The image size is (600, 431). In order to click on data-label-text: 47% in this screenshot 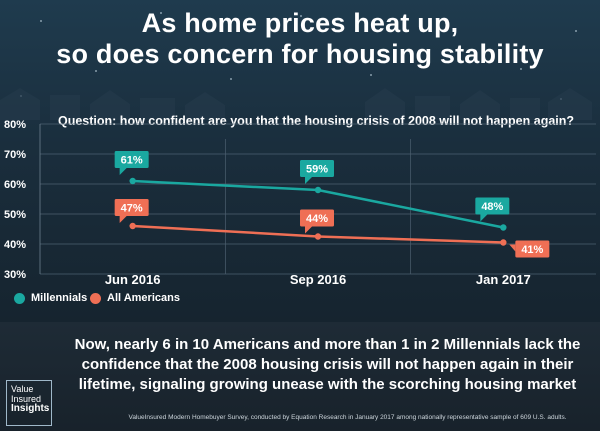, I will do `click(132, 209)`.